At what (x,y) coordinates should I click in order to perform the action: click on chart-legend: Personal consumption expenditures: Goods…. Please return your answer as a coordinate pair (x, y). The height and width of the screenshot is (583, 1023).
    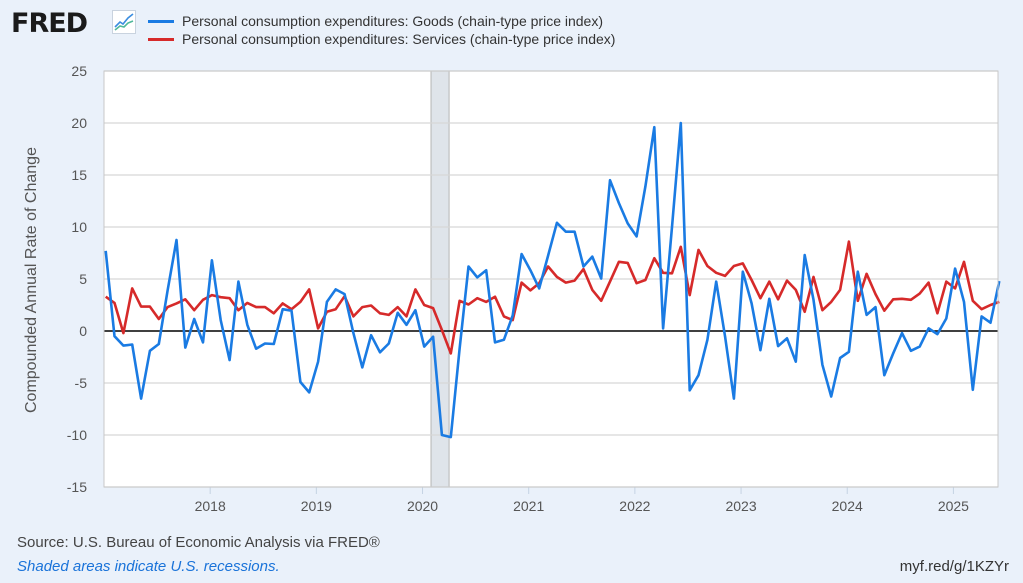
    Looking at the image, I should click on (381, 30).